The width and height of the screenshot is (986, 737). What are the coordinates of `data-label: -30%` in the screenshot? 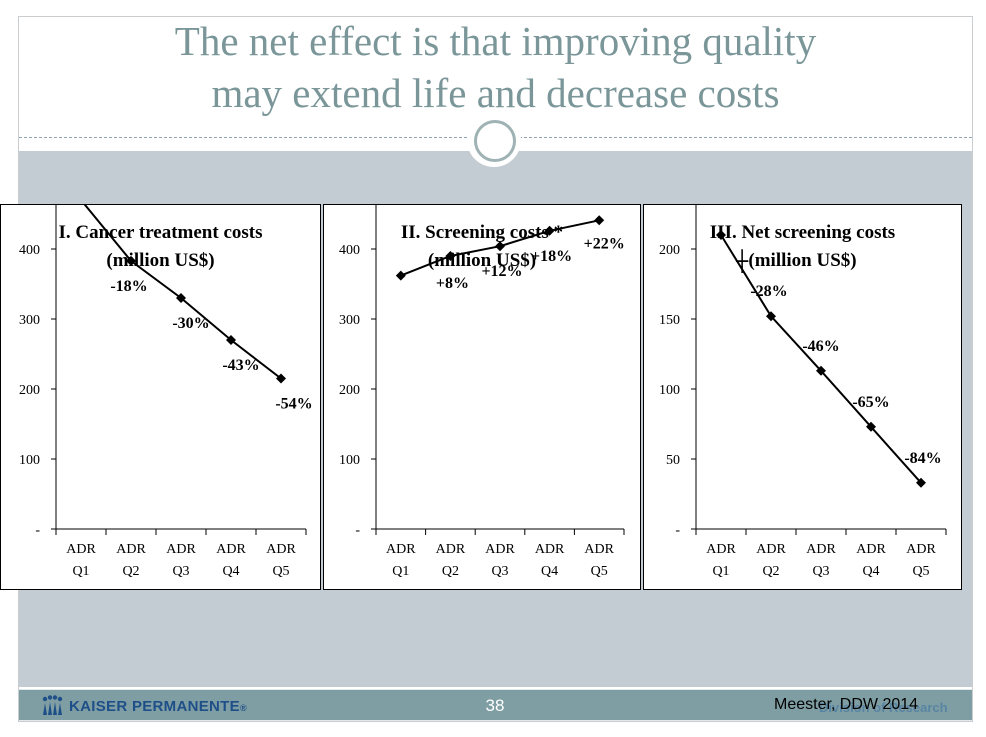 It's located at (190, 323).